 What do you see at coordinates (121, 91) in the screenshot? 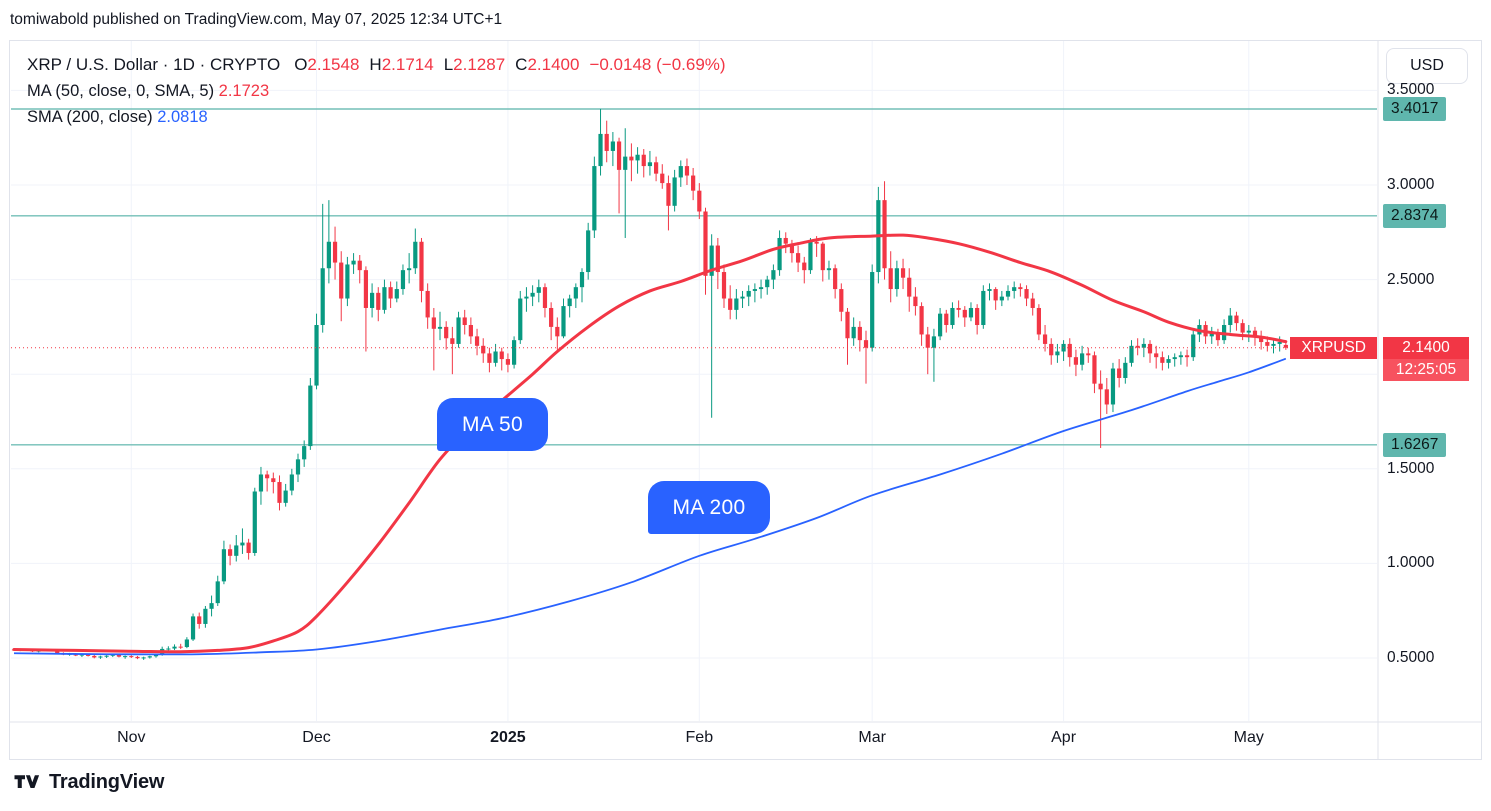
I see `ma50-label: MA (50, close, 0, SMA, 5)` at bounding box center [121, 91].